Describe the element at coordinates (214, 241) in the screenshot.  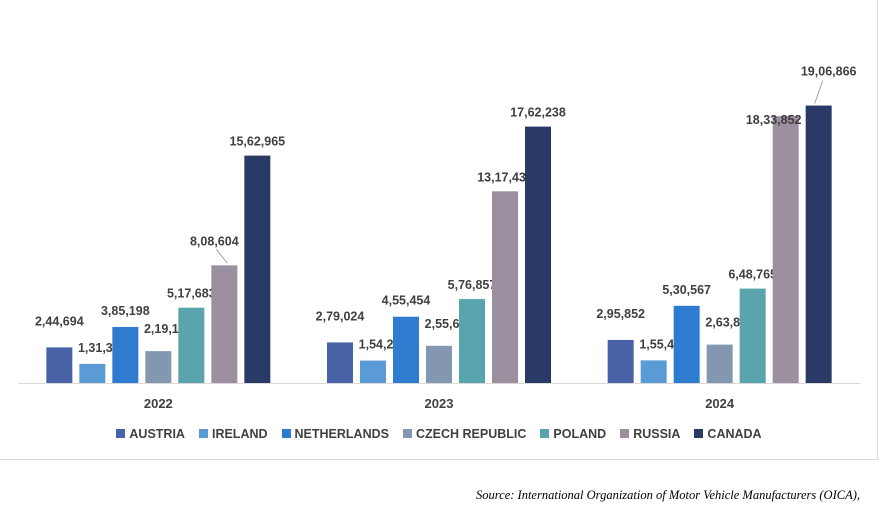
I see `data-label: 8,08,604` at that location.